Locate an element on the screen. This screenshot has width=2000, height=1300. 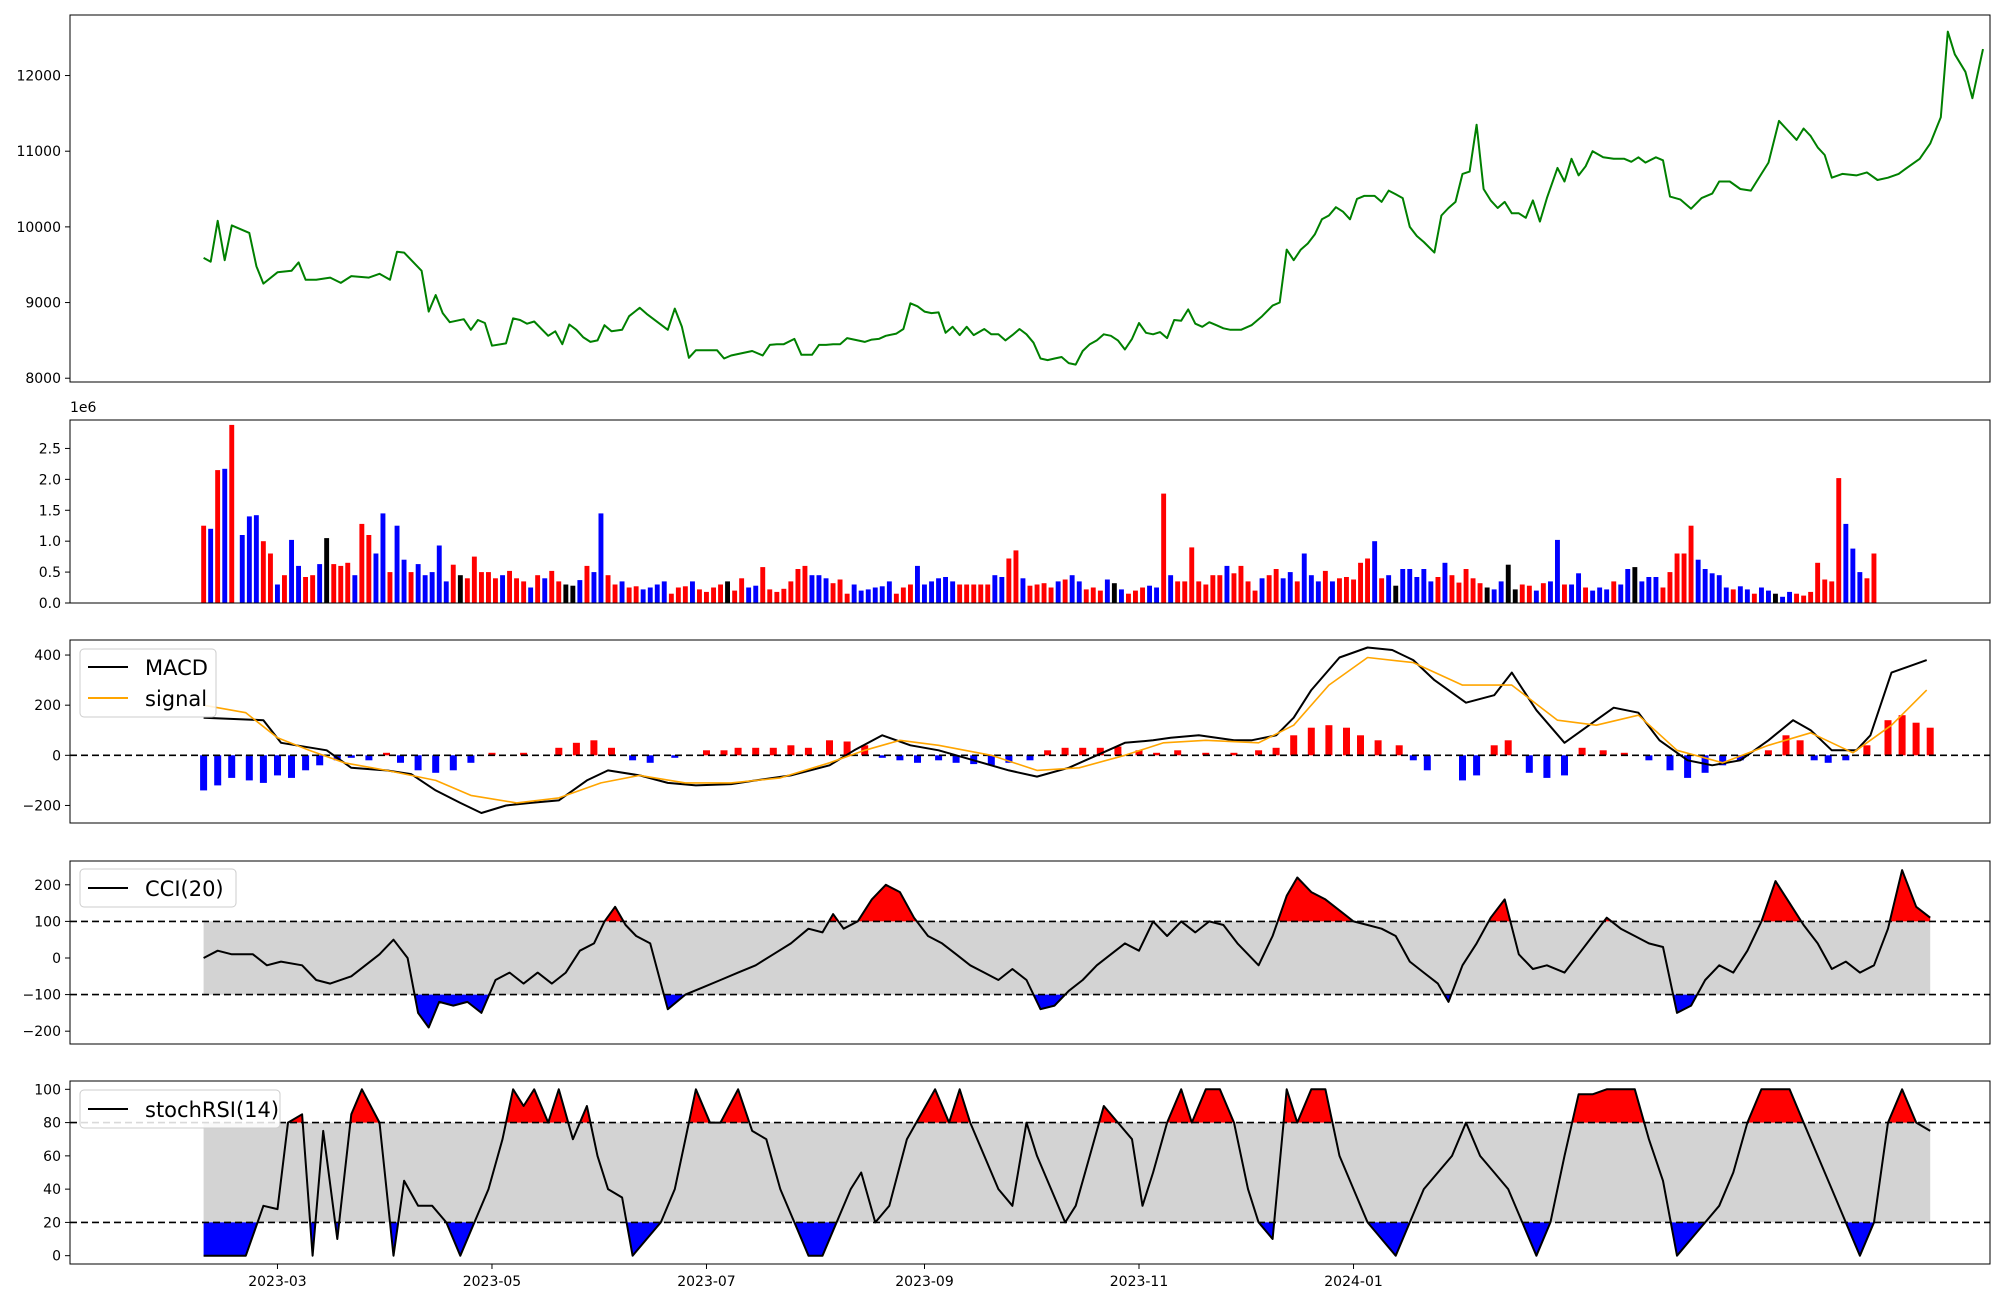
cci-overbought-fill is located at coordinates (887, 903).